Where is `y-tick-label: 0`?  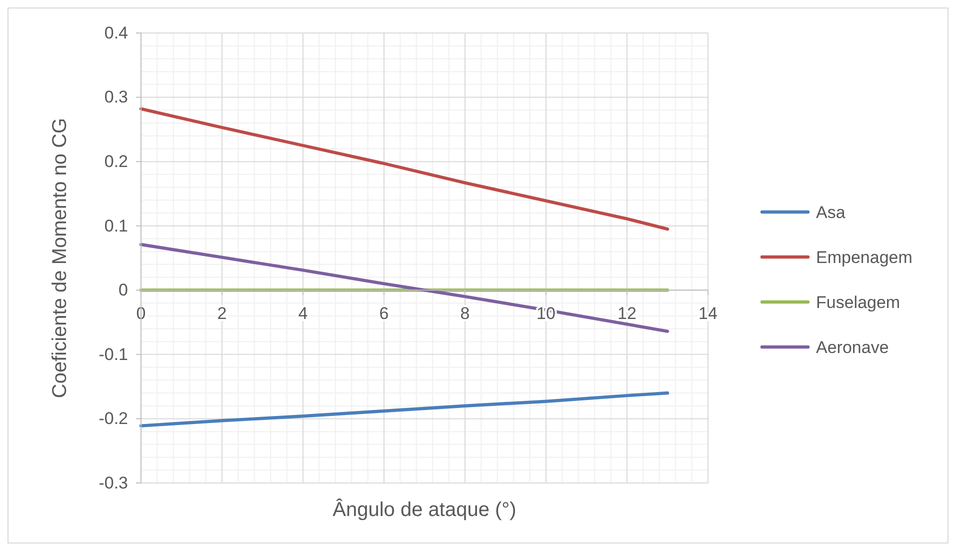 y-tick-label: 0 is located at coordinates (123, 290).